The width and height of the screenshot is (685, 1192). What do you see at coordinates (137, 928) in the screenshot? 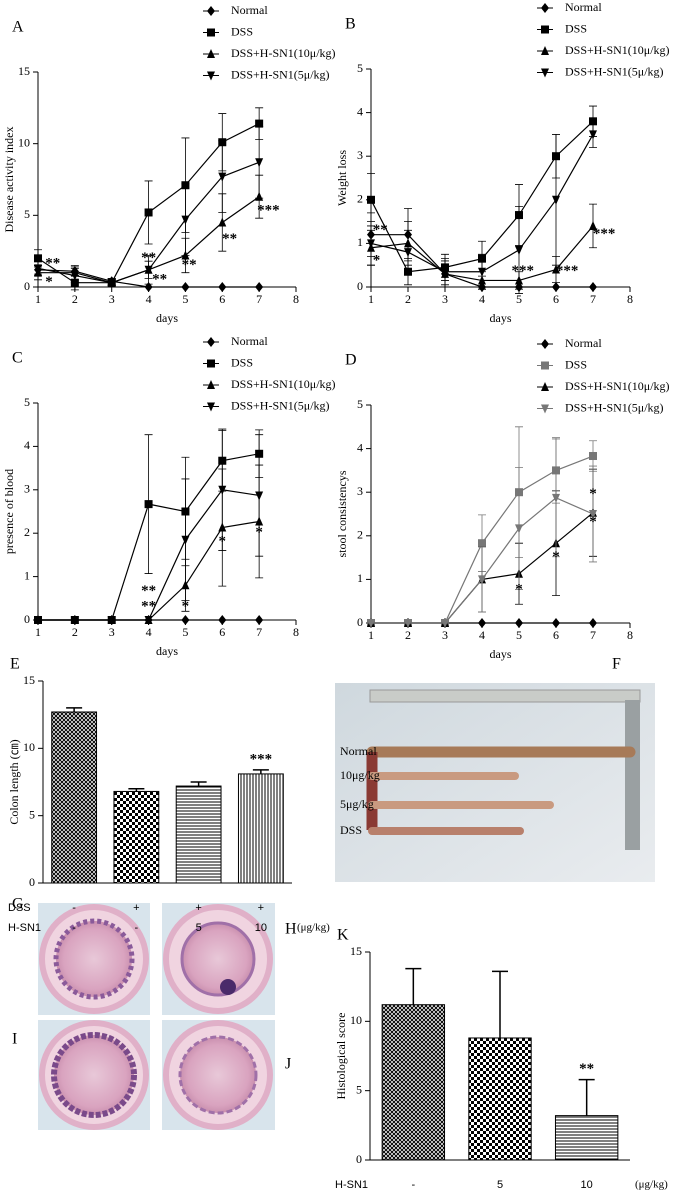
I see `row-value: -` at bounding box center [137, 928].